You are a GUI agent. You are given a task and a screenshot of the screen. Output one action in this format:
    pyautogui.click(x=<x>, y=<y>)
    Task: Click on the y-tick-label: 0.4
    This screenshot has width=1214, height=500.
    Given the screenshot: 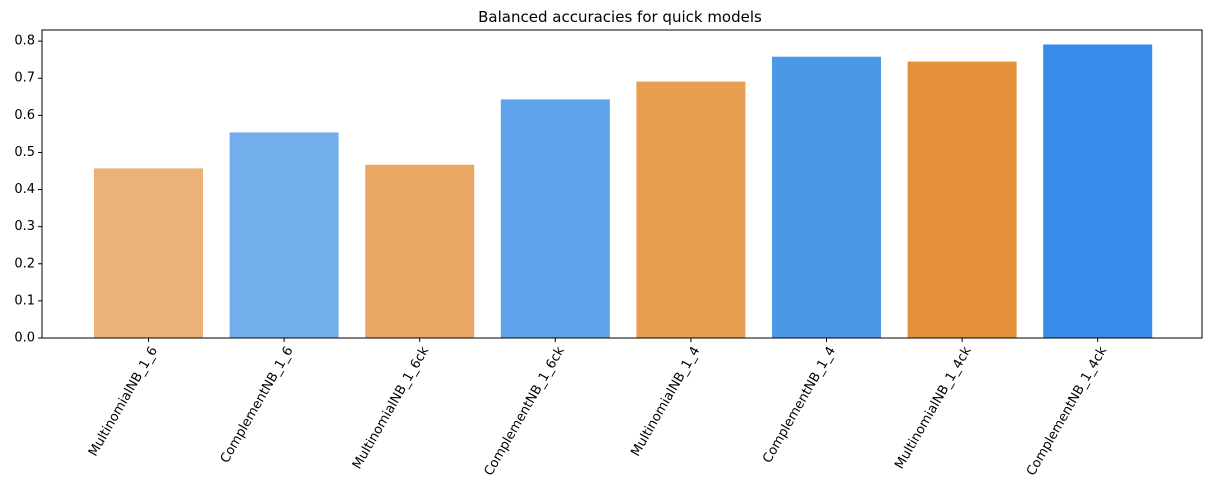 What is the action you would take?
    pyautogui.click(x=24, y=189)
    